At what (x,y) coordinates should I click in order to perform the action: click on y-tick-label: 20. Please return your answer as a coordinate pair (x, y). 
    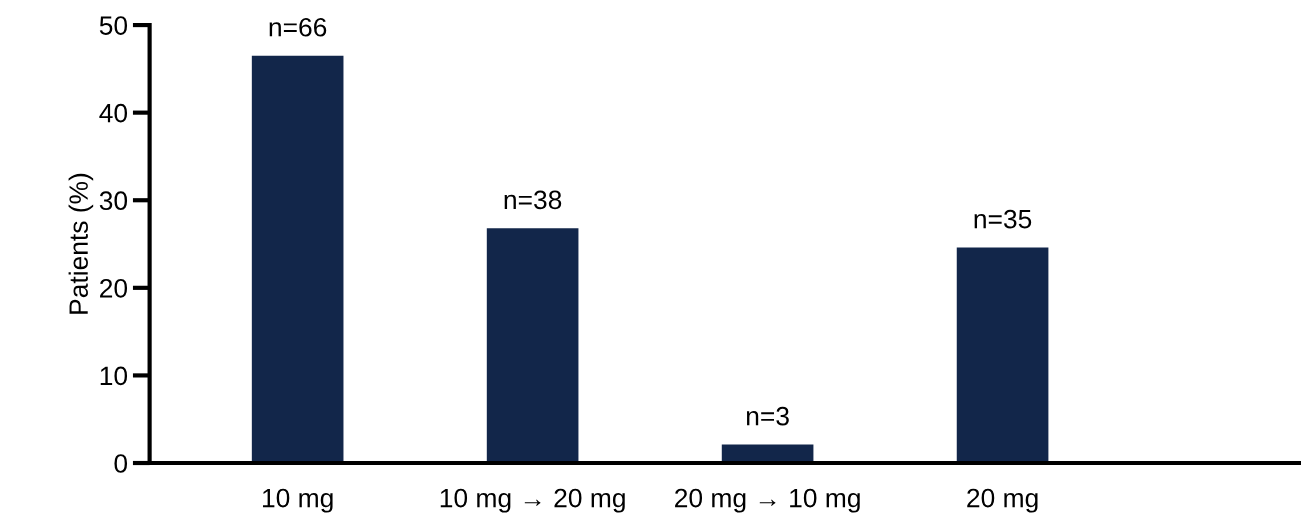
    Looking at the image, I should click on (114, 288).